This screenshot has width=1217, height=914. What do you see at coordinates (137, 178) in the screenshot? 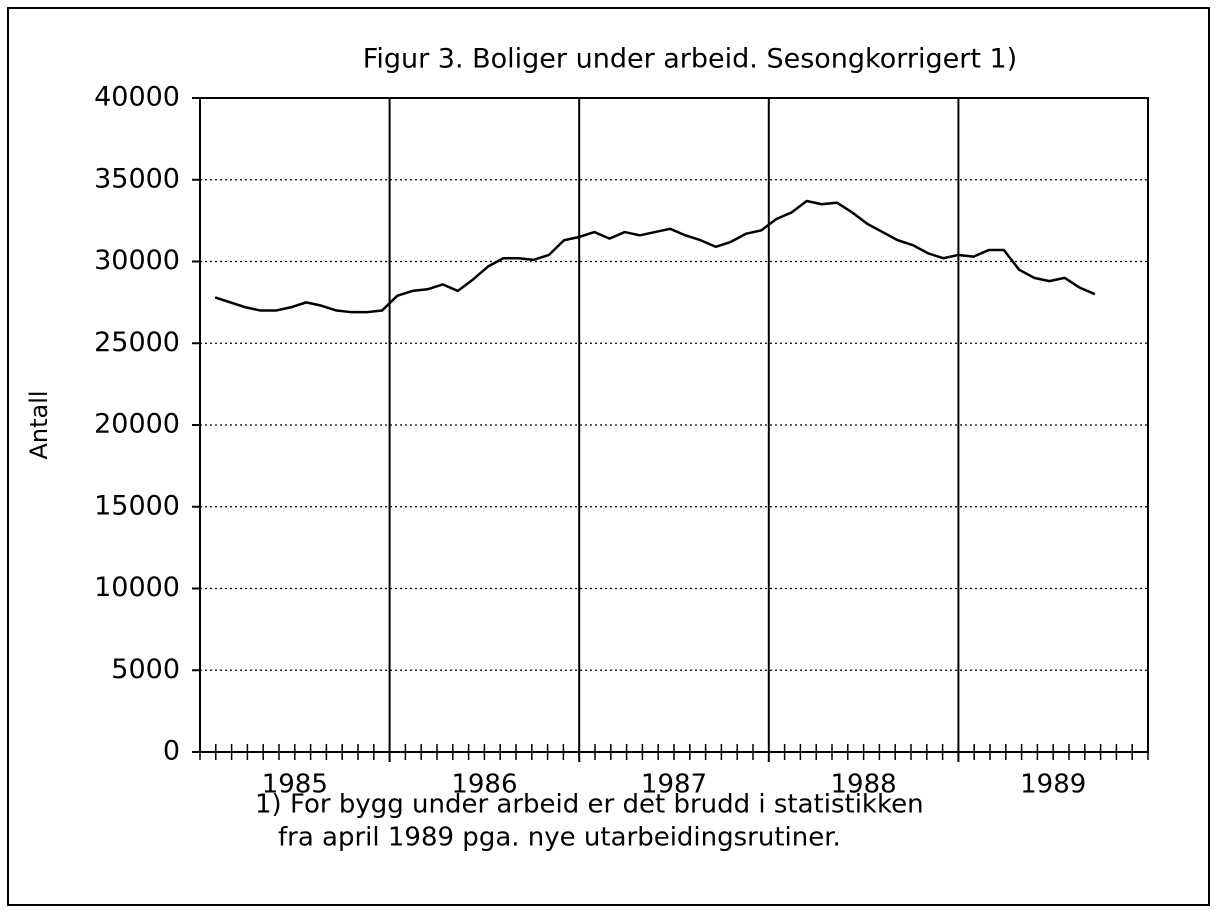
I see `y-tick-label: 35000` at bounding box center [137, 178].